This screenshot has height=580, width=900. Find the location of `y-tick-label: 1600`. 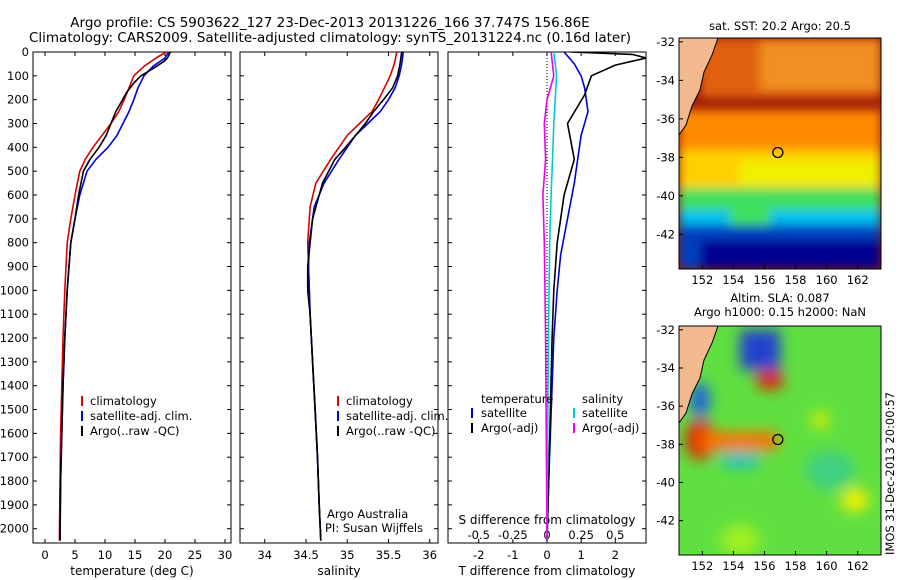

y-tick-label: 1600 is located at coordinates (14, 433).